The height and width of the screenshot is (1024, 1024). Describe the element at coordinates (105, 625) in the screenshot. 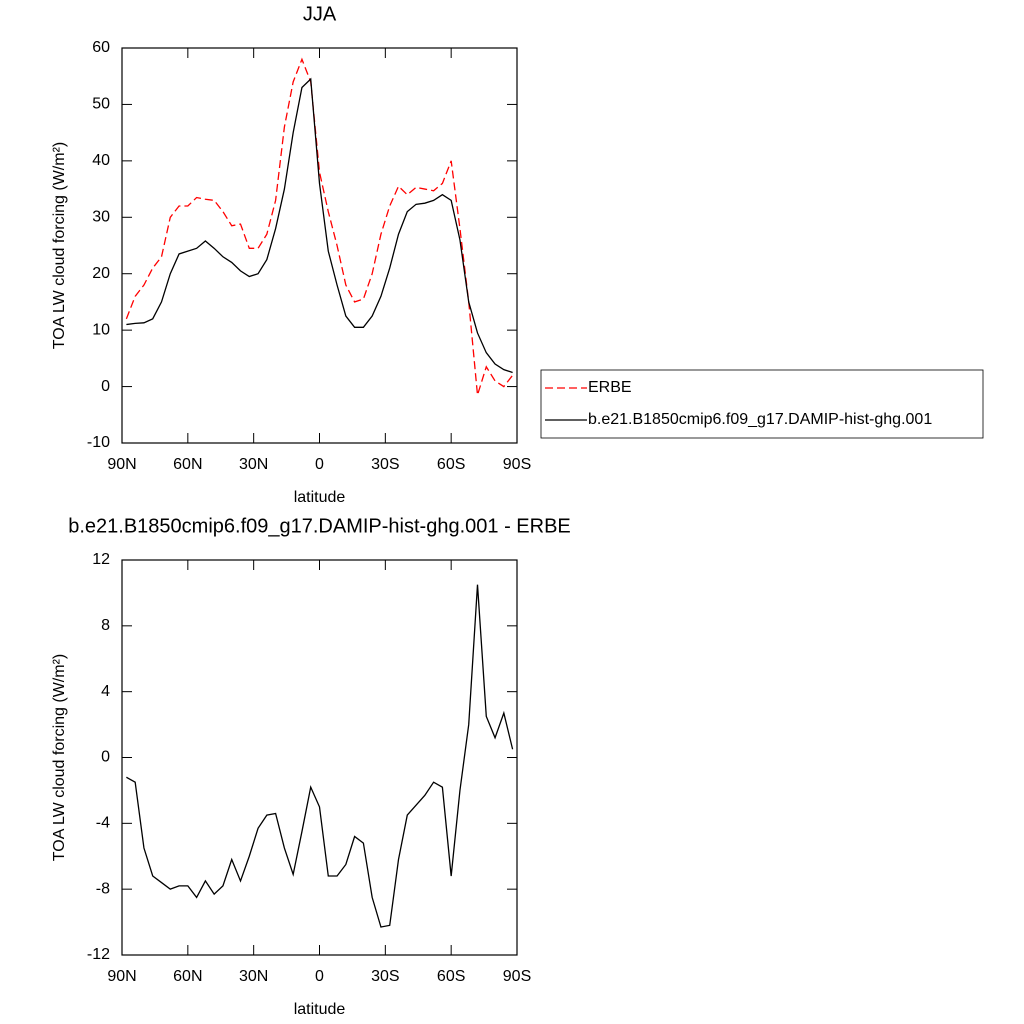

I see `y-tick-label: 8` at that location.